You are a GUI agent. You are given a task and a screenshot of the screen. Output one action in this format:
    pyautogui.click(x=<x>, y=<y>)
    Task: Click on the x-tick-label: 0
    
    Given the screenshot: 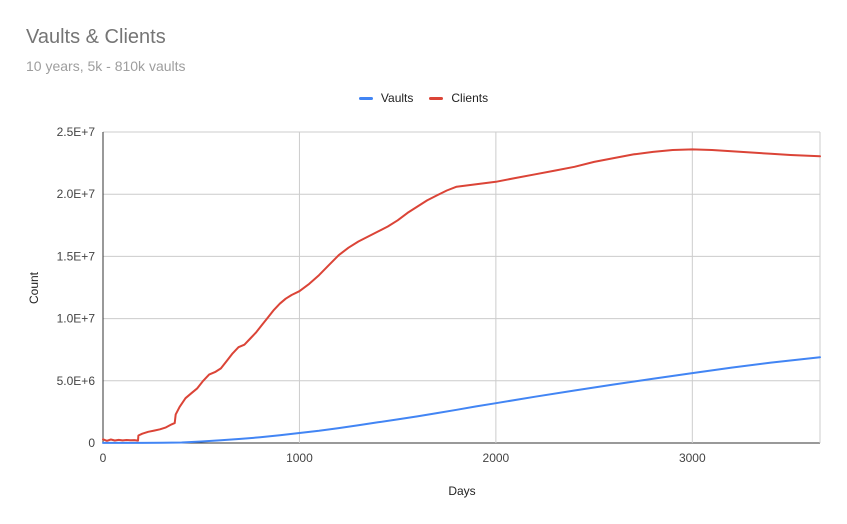 What is the action you would take?
    pyautogui.click(x=103, y=458)
    